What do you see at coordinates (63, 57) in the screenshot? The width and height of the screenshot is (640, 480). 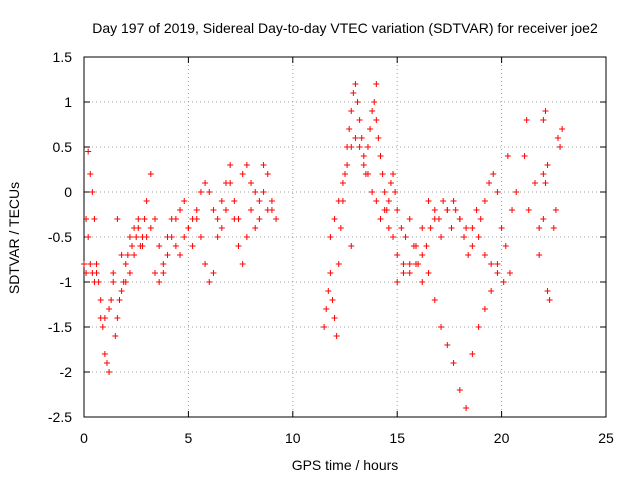 I see `y-tick-label: 1.5` at bounding box center [63, 57].